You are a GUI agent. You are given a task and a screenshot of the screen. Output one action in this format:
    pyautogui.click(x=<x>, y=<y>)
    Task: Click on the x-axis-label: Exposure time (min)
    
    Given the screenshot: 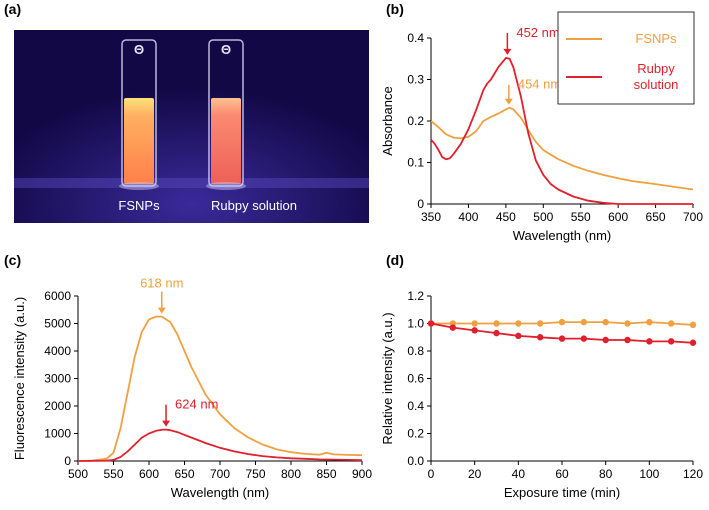 What is the action you would take?
    pyautogui.click(x=562, y=492)
    